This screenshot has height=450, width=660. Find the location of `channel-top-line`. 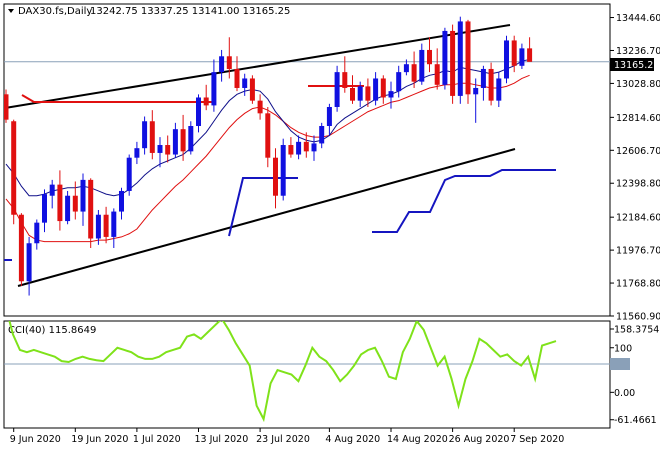

channel-top-line is located at coordinates (257, 66).